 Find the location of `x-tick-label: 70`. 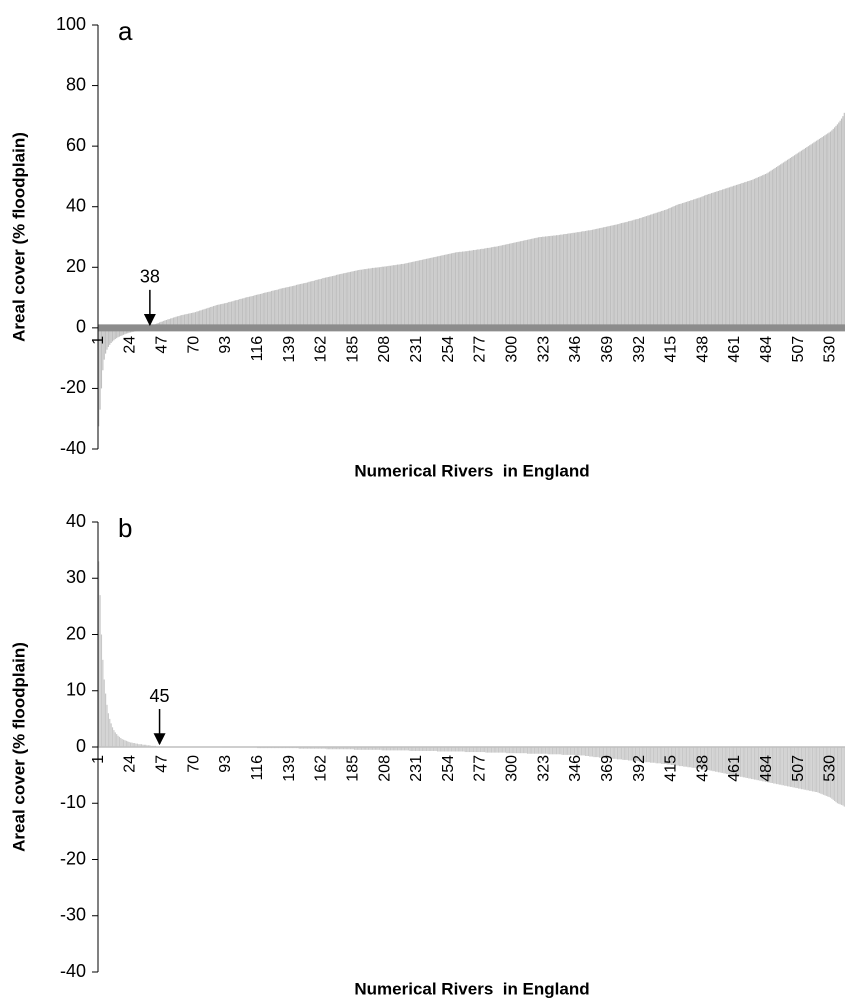

x-tick-label: 70 is located at coordinates (193, 345).